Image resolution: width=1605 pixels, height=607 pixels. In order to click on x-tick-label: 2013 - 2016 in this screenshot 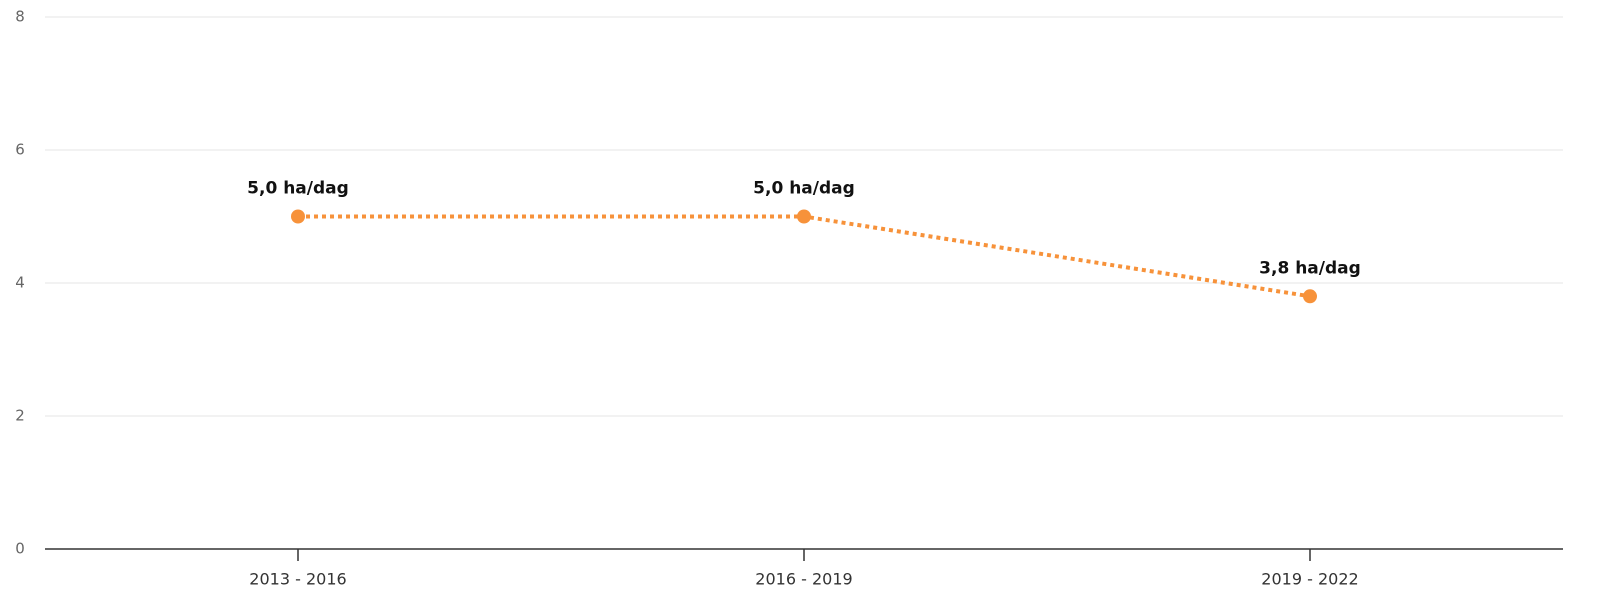, I will do `click(297, 579)`.